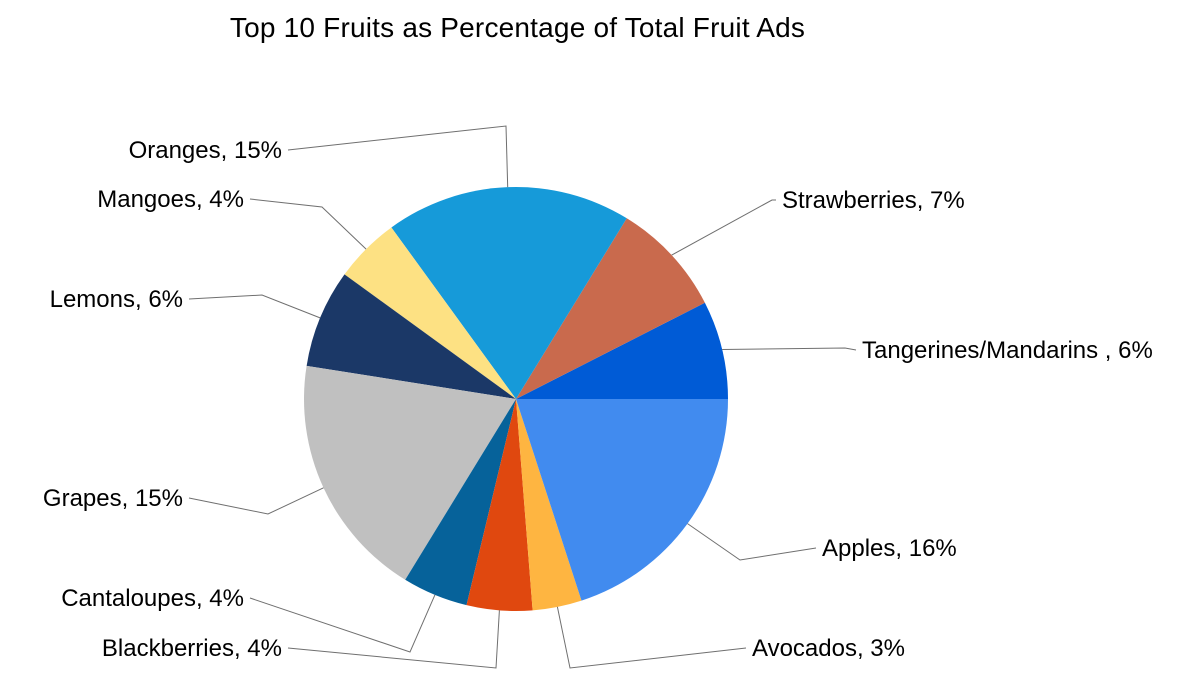 Image resolution: width=1200 pixels, height=677 pixels. What do you see at coordinates (499, 505) in the screenshot?
I see `pie-slice-blackberries` at bounding box center [499, 505].